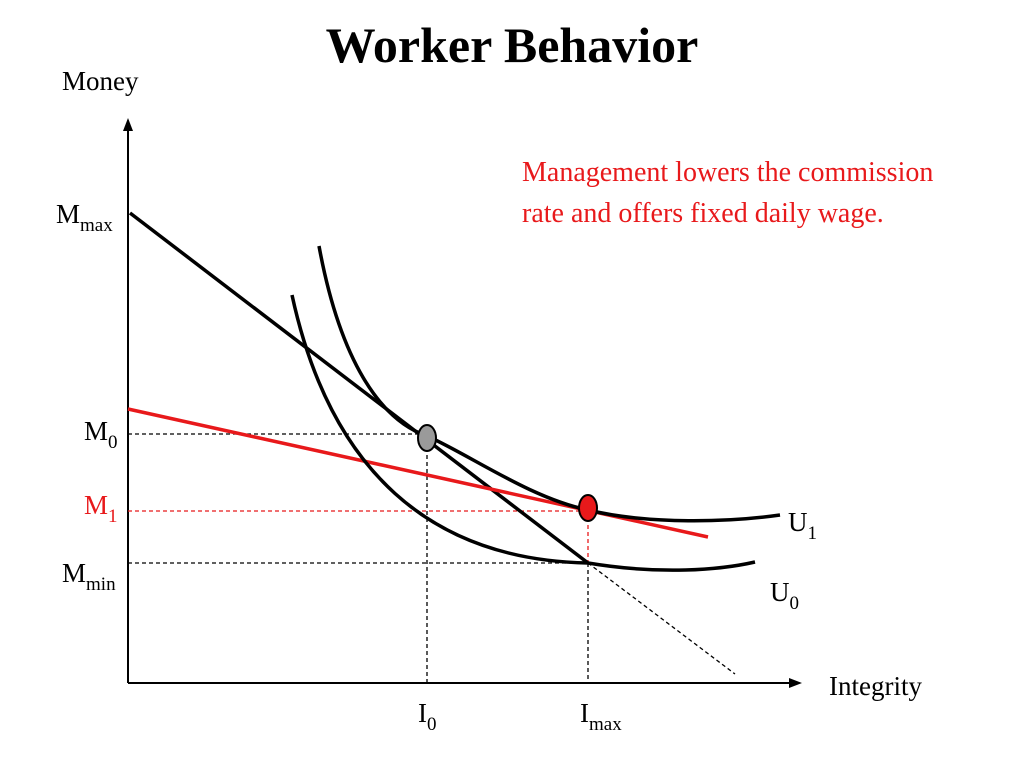 This screenshot has height=768, width=1024. What do you see at coordinates (795, 683) in the screenshot?
I see `x-axis-arrowhead` at bounding box center [795, 683].